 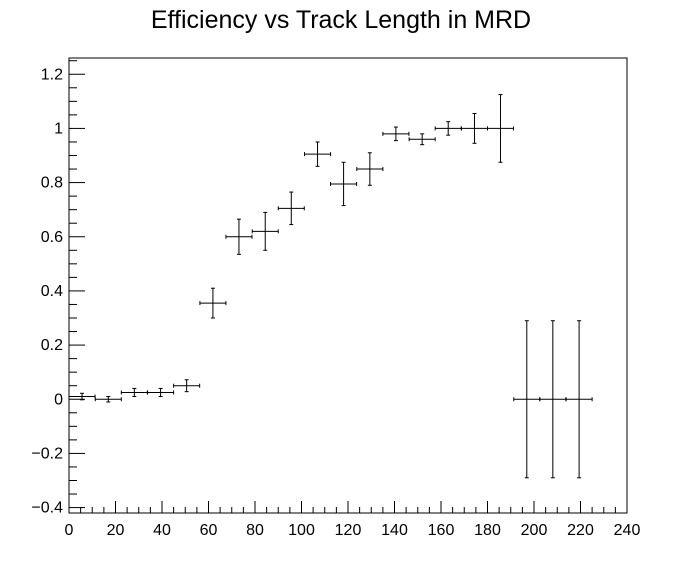 What do you see at coordinates (534, 530) in the screenshot?
I see `x-tick-label: 200` at bounding box center [534, 530].